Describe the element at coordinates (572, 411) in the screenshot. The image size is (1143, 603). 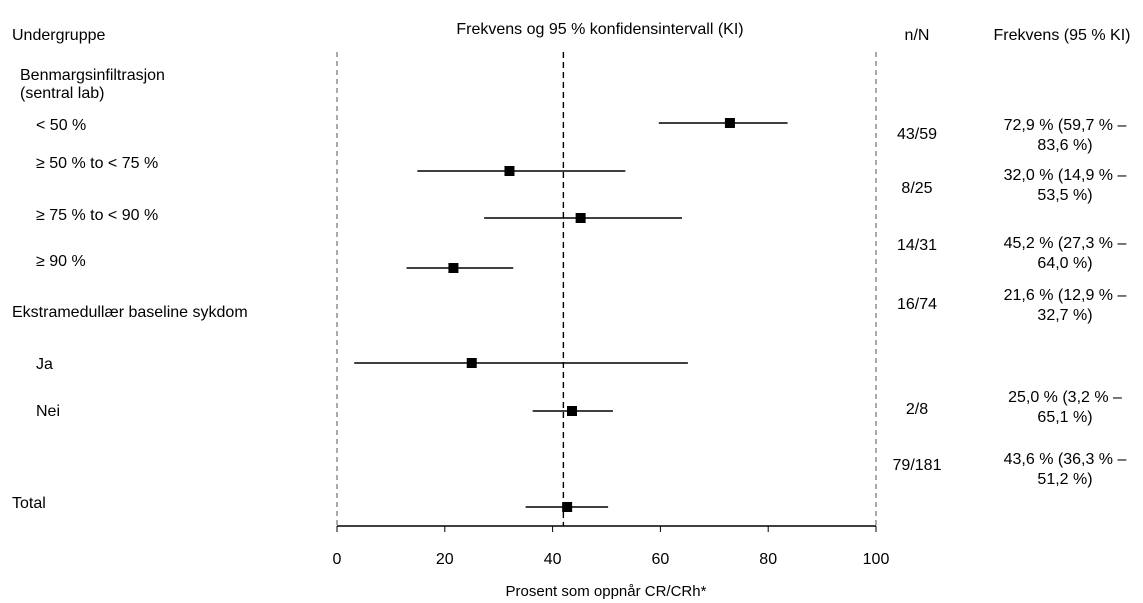
I see `estimate-marker-nei` at that location.